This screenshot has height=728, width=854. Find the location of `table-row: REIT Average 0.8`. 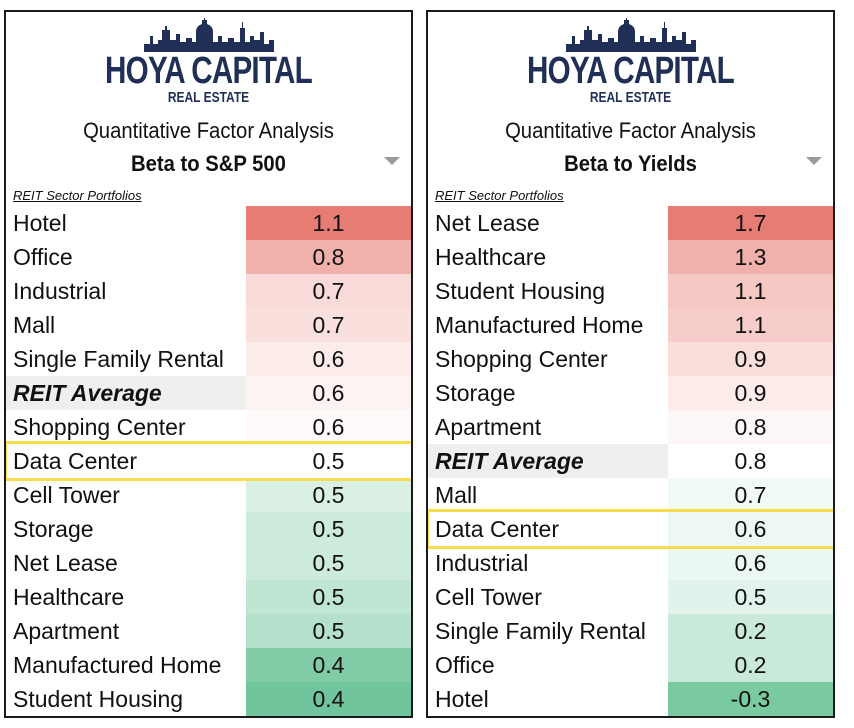

table-row: REIT Average 0.8 is located at coordinates (630, 461).